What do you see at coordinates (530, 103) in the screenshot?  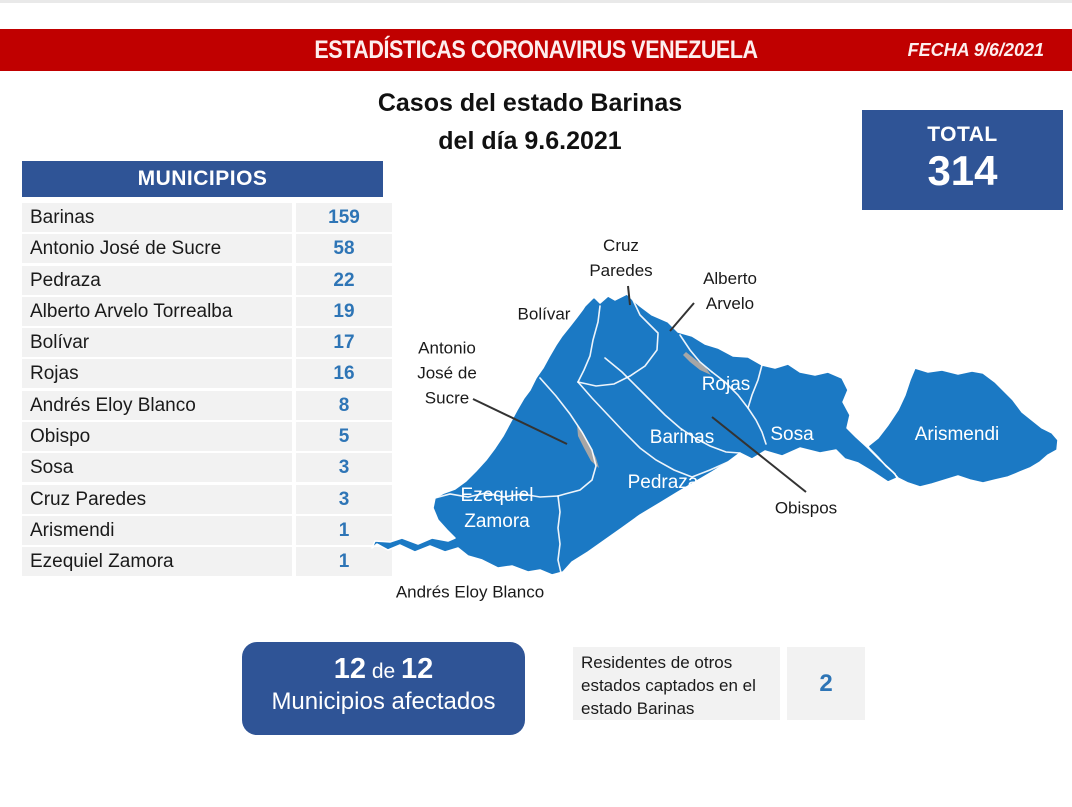 I see `page-title-line1: Casos del estado Barinas` at bounding box center [530, 103].